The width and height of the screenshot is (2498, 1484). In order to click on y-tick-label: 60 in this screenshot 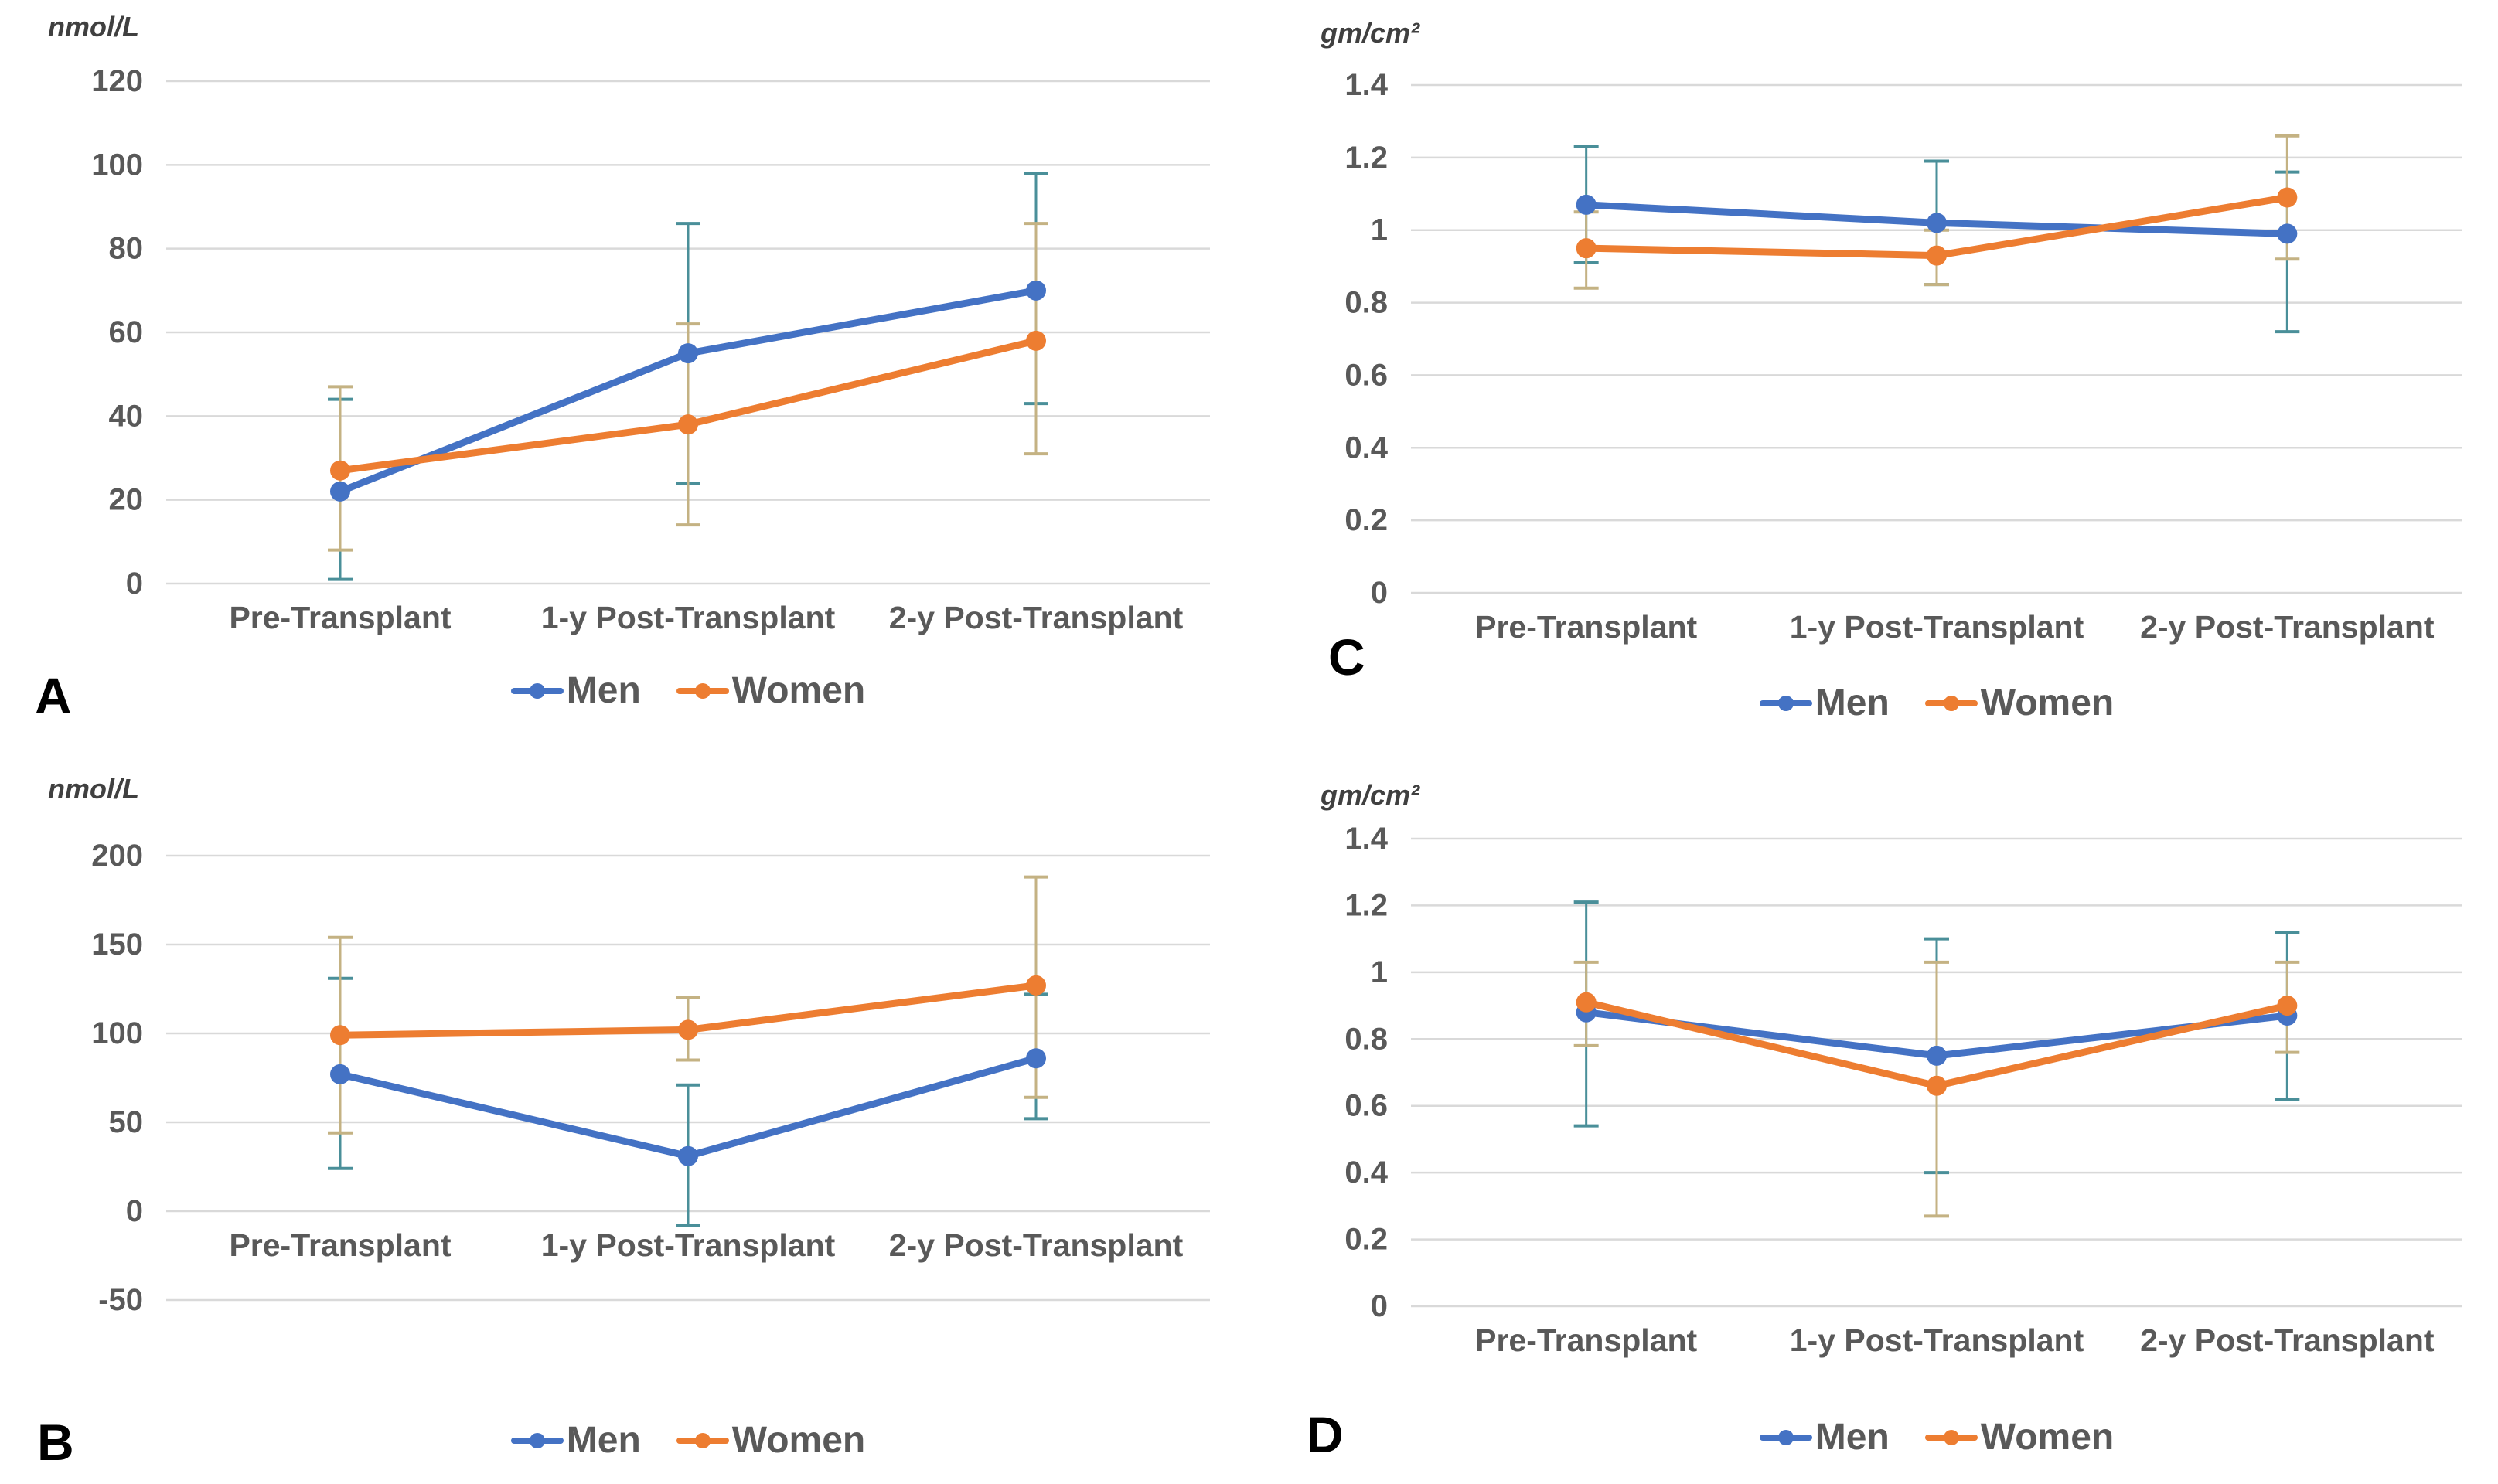, I will do `click(126, 332)`.